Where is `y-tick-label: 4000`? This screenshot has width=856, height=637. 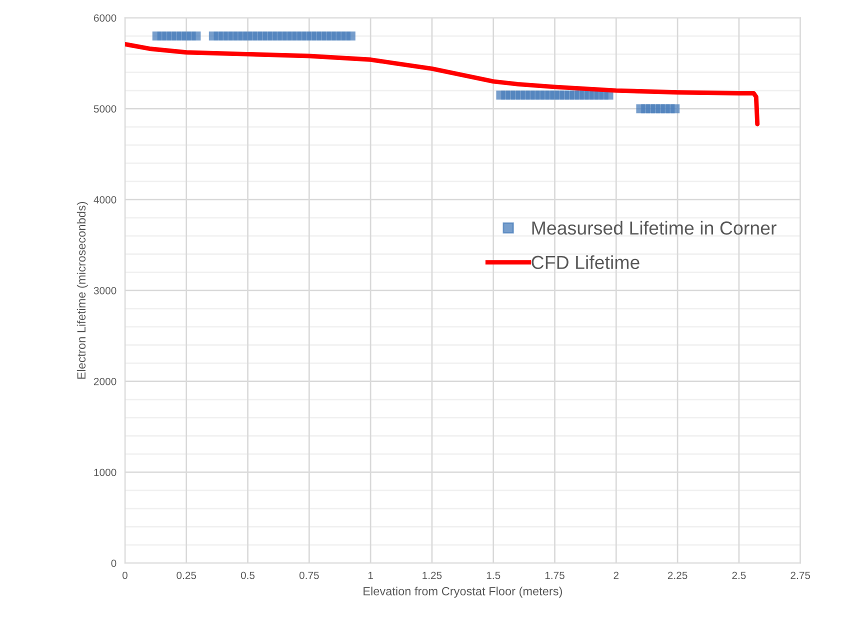 y-tick-label: 4000 is located at coordinates (105, 200).